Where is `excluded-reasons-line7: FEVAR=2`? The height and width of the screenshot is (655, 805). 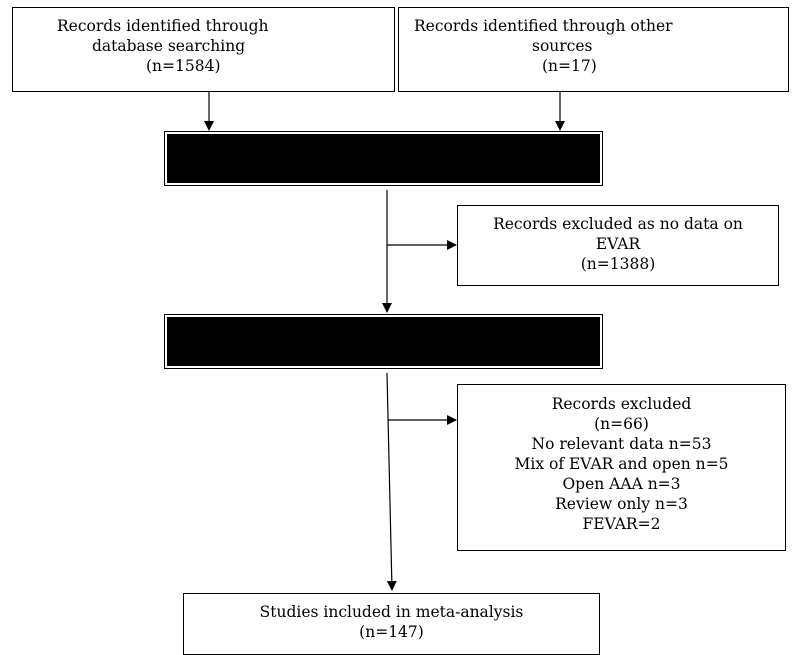
excluded-reasons-line7: FEVAR=2 is located at coordinates (621, 524).